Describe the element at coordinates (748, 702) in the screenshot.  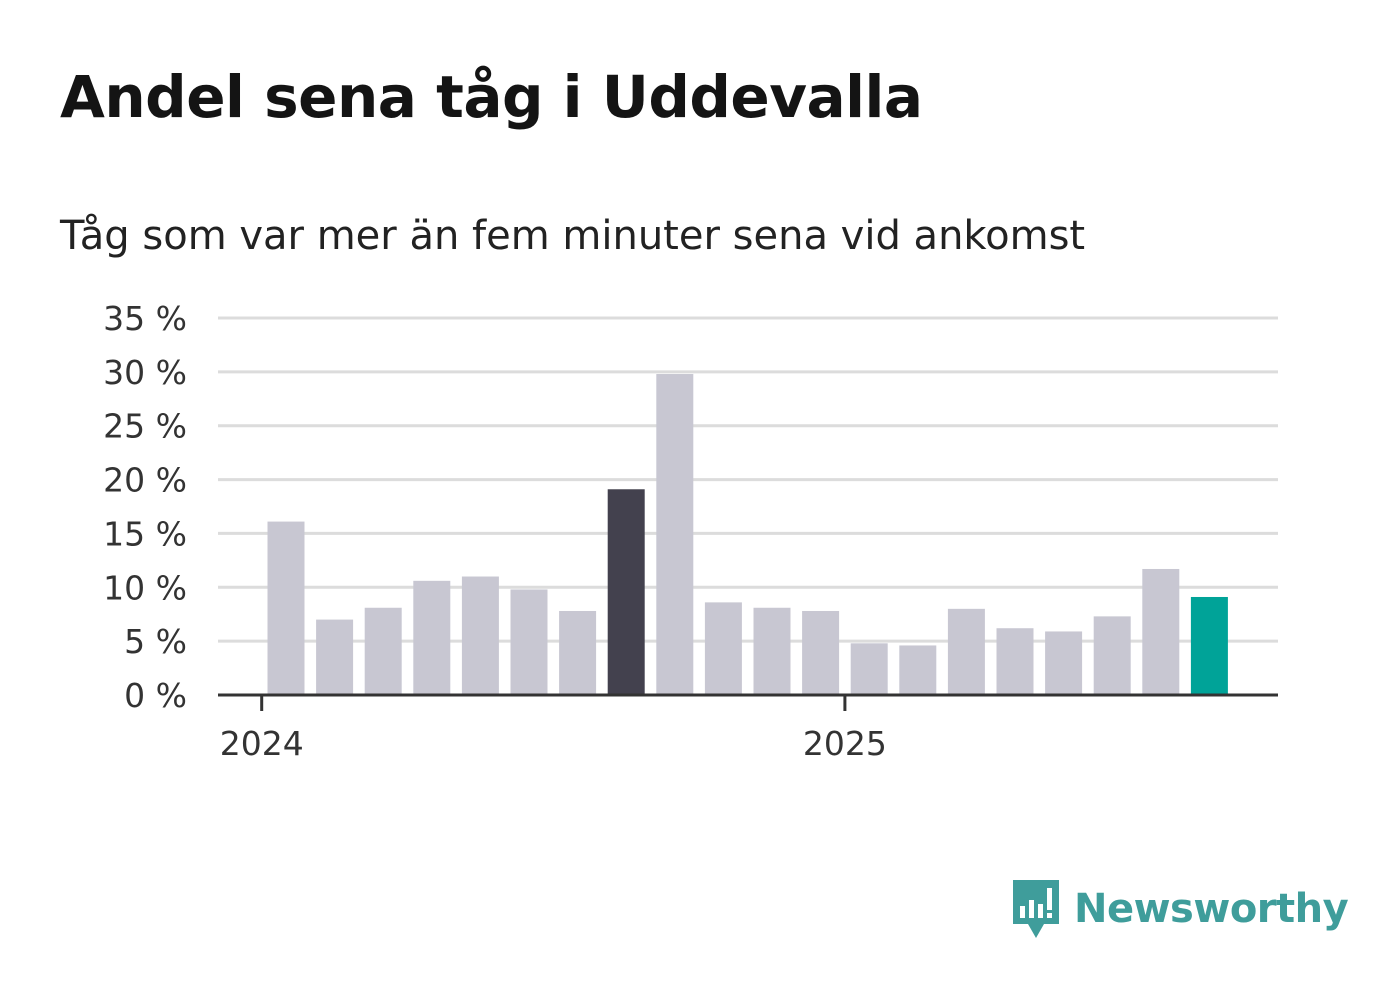
I see `axes` at that location.